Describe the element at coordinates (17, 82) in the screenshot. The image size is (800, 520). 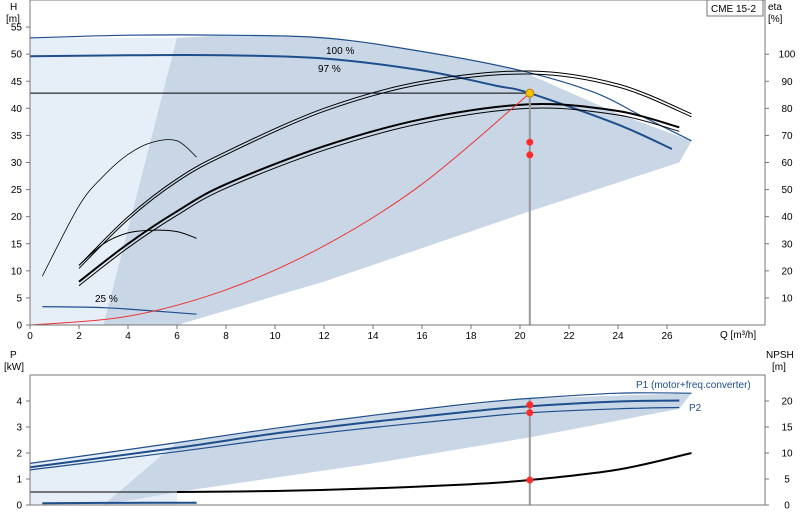
I see `head-tick-label: 45` at that location.